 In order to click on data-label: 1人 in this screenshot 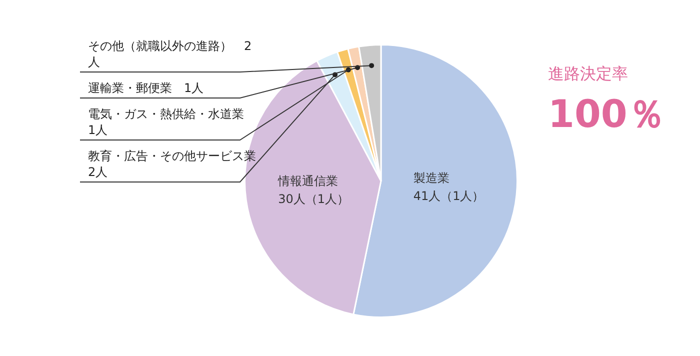, I will do `click(98, 130)`.